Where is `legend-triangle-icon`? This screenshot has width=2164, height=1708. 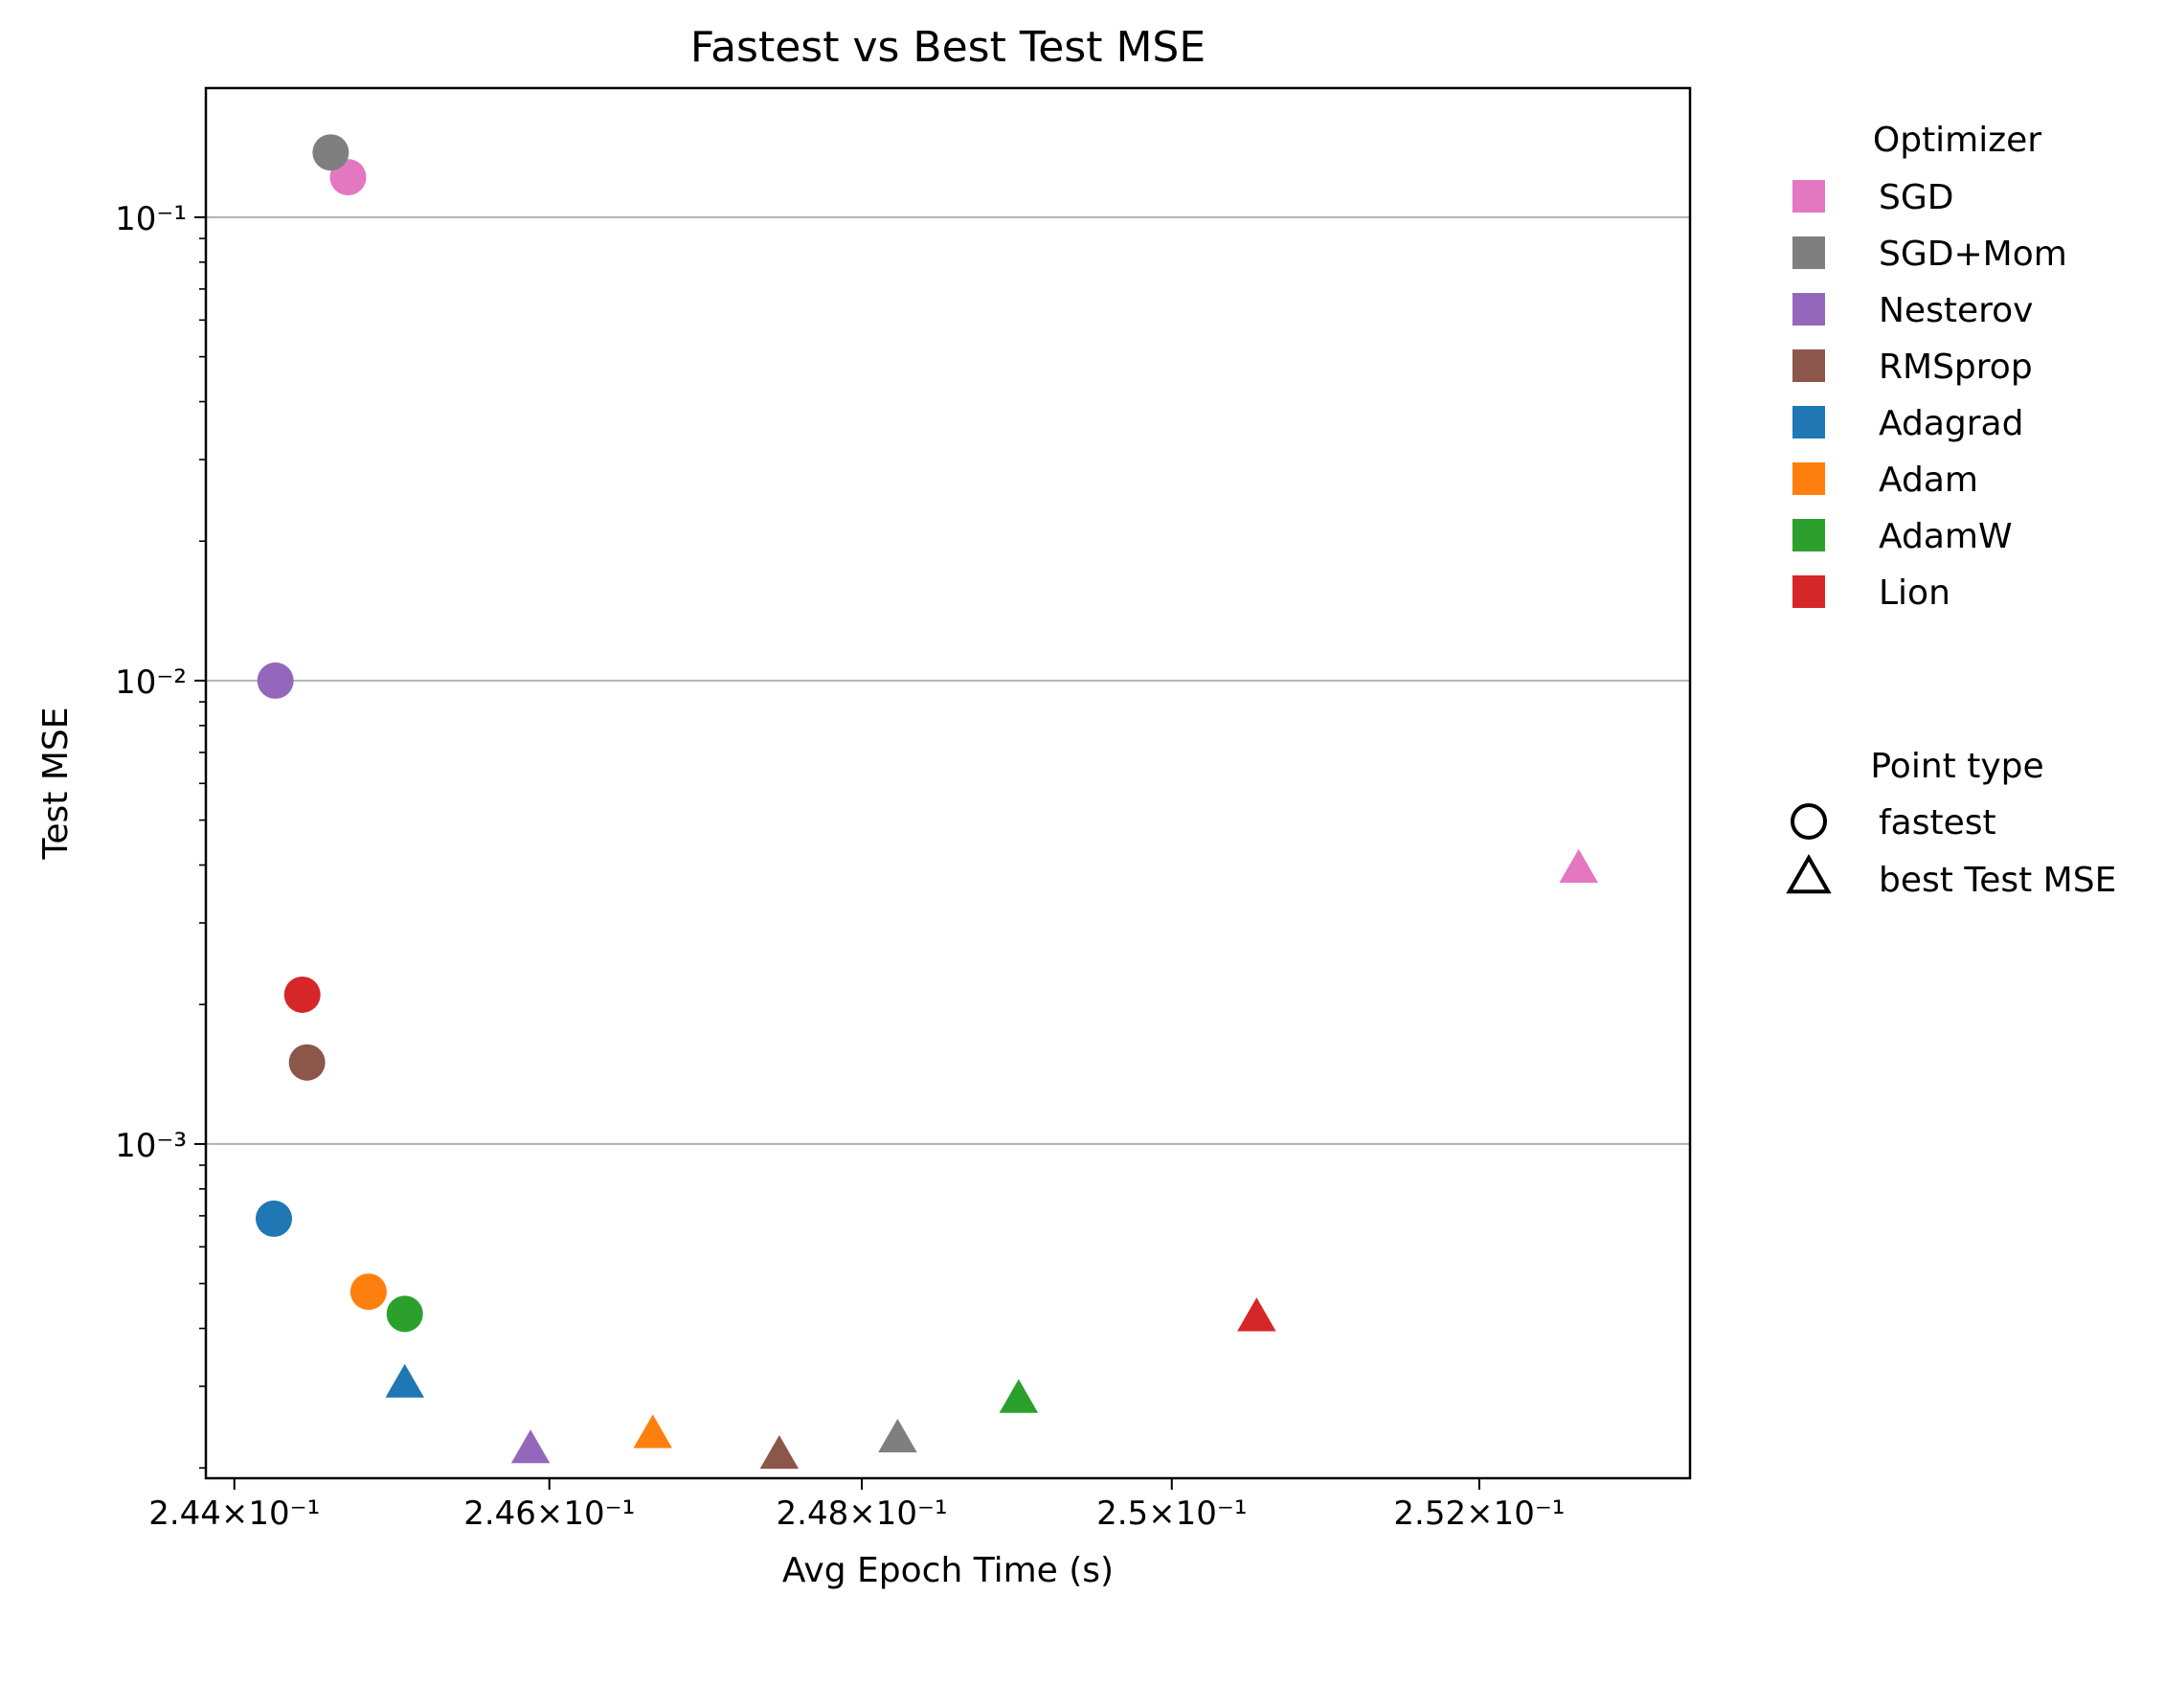
legend-triangle-icon is located at coordinates (1809, 873).